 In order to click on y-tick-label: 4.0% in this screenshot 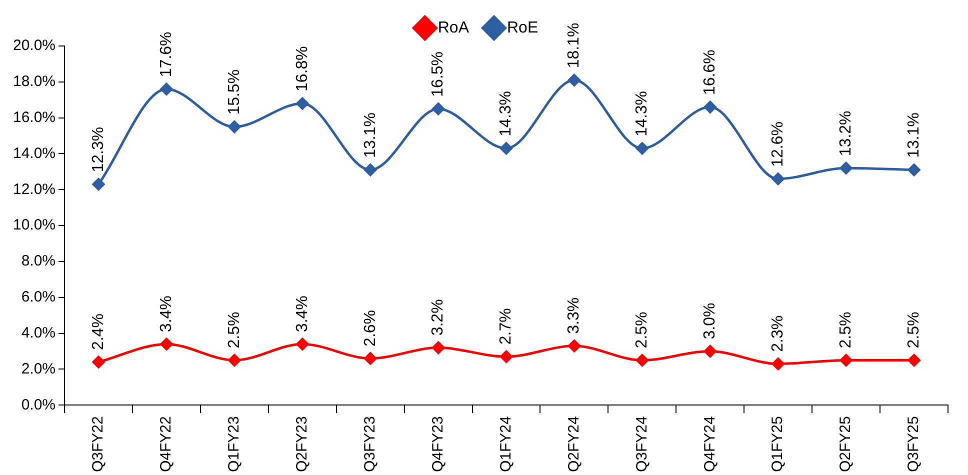, I will do `click(38, 333)`.